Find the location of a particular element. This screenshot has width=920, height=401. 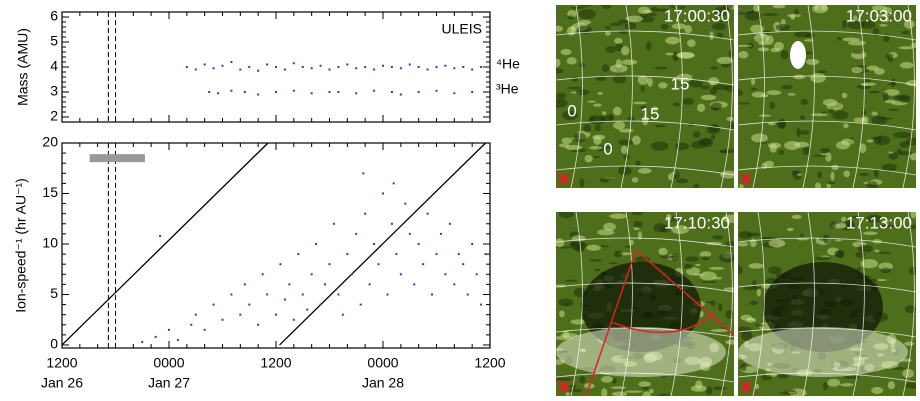

bright-ring is located at coordinates (641, 352).